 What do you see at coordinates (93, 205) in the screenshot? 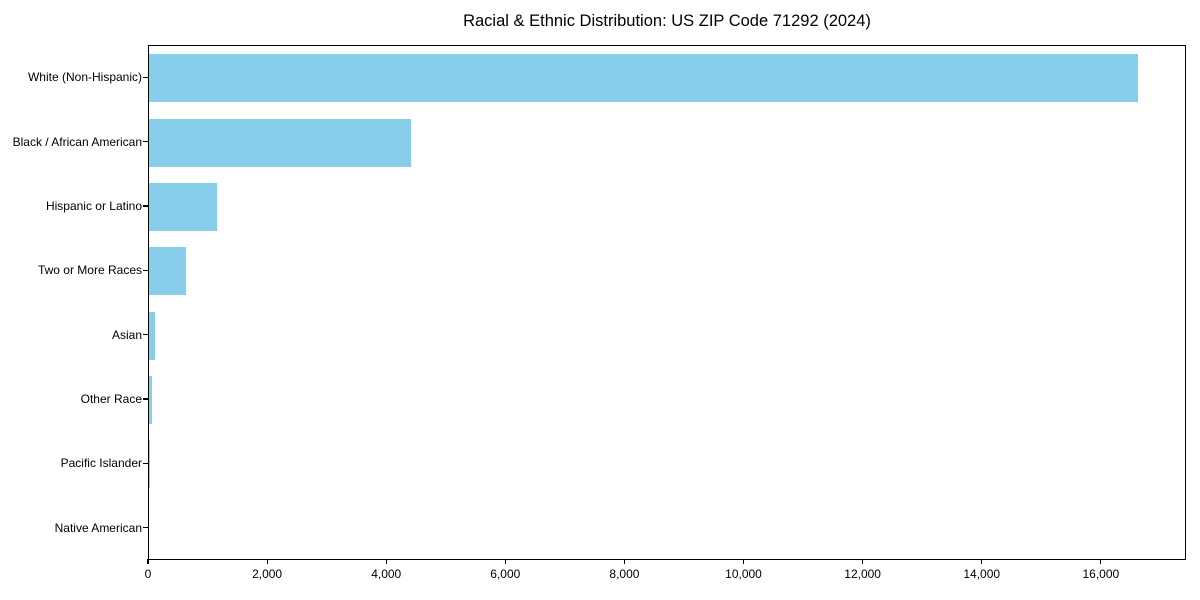
I see `y-tick-label: Hispanic or Latino` at bounding box center [93, 205].